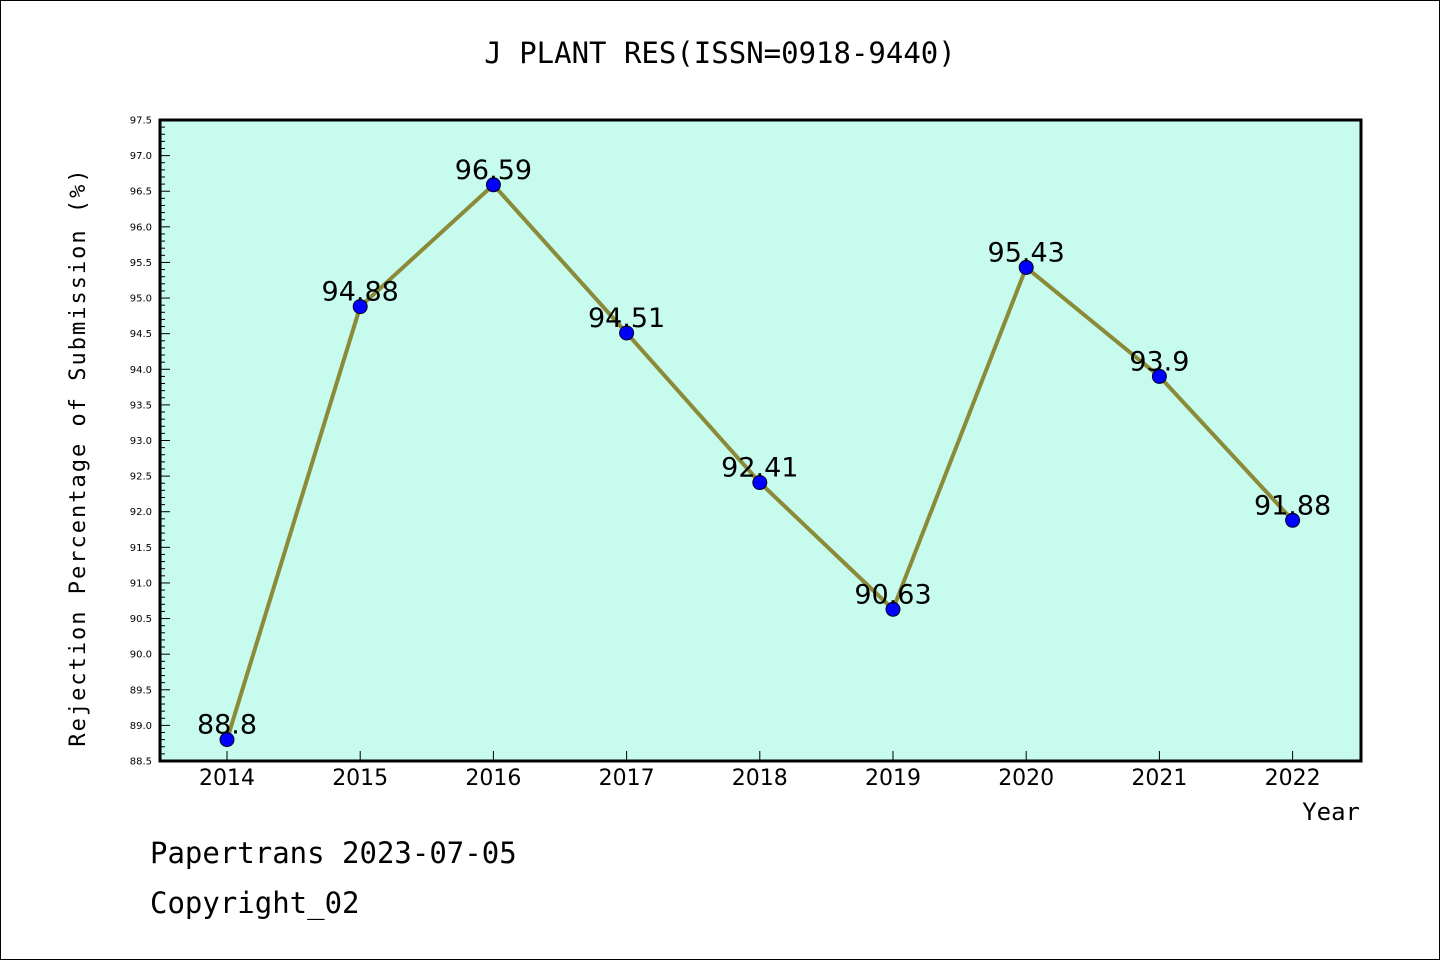 Image resolution: width=1440 pixels, height=960 pixels. Describe the element at coordinates (255, 903) in the screenshot. I see `footer-copyright: Copyright_02` at that location.